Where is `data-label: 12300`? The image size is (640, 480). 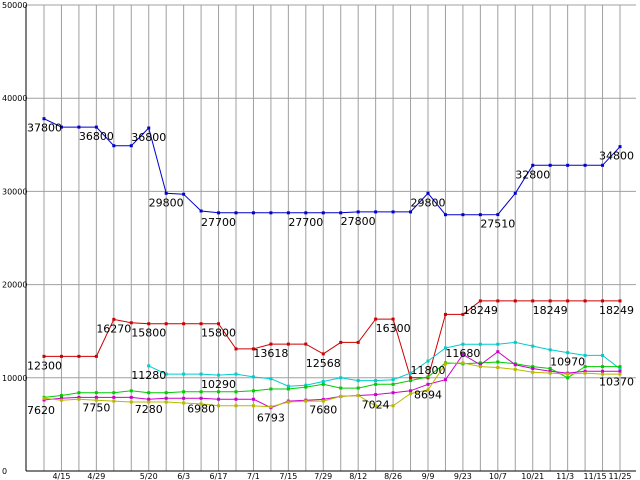 data-label: 12300 is located at coordinates (44, 365).